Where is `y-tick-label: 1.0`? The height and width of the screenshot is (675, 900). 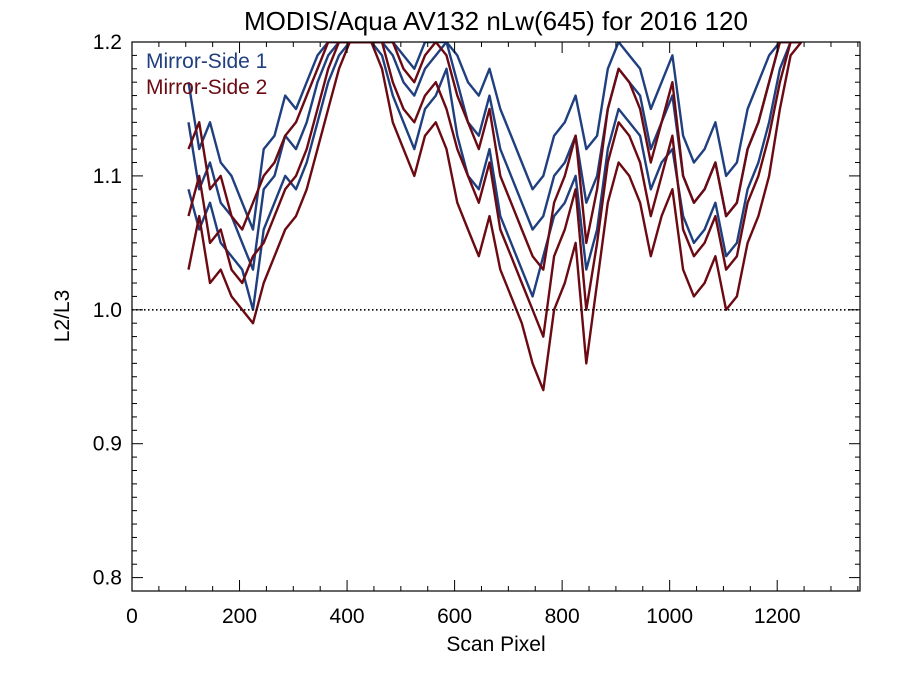 y-tick-label: 1.0 is located at coordinates (107, 310).